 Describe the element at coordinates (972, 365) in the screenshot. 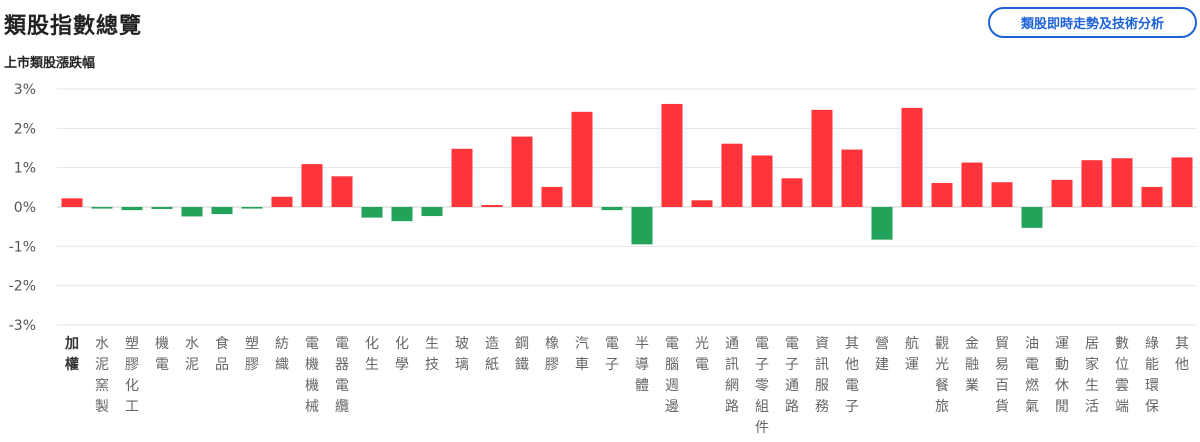

I see `x-category-label: 金融業` at that location.